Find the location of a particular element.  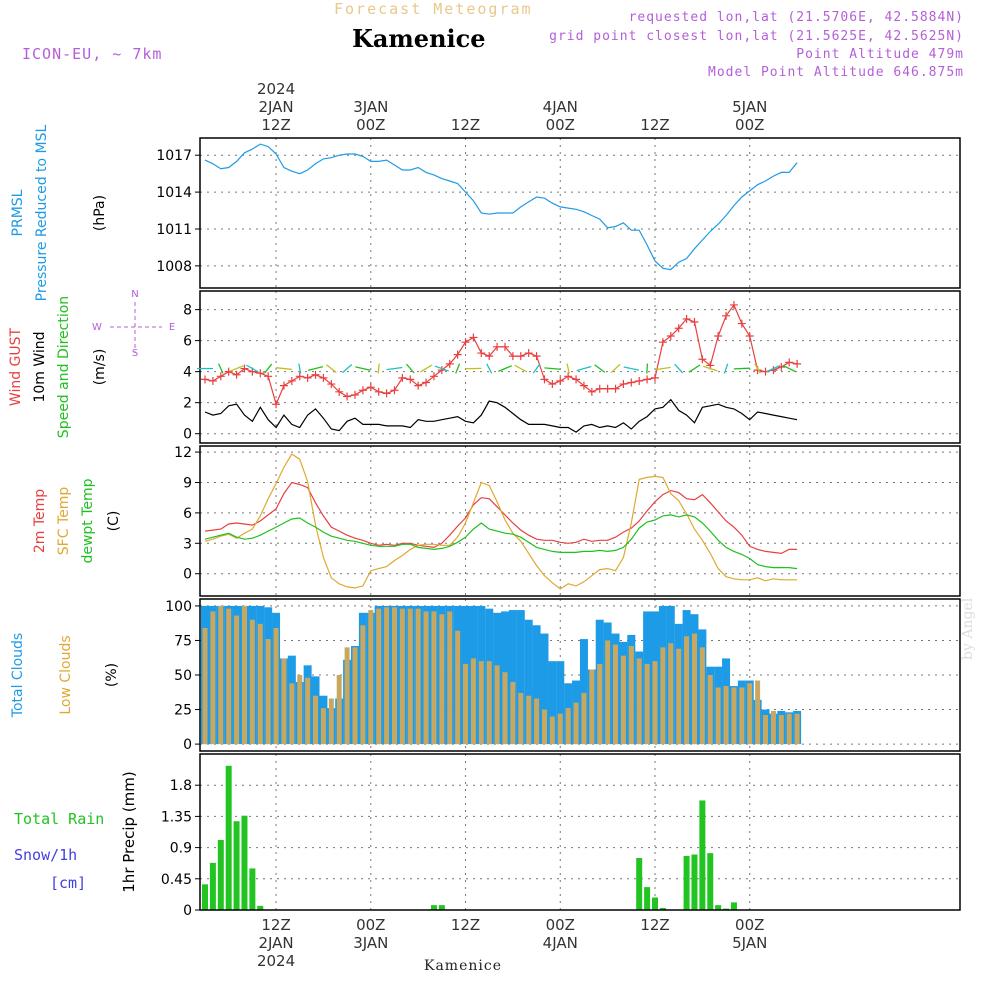

y-tick-label-clouds: 0 is located at coordinates (187, 745).